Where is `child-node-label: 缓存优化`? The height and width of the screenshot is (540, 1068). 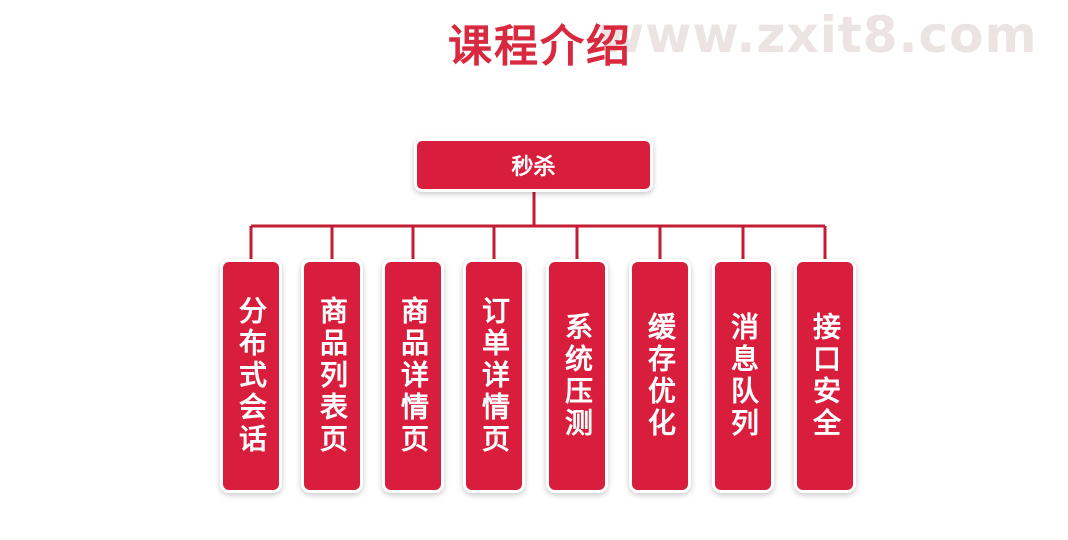
child-node-label: 缓存优化 is located at coordinates (660, 376).